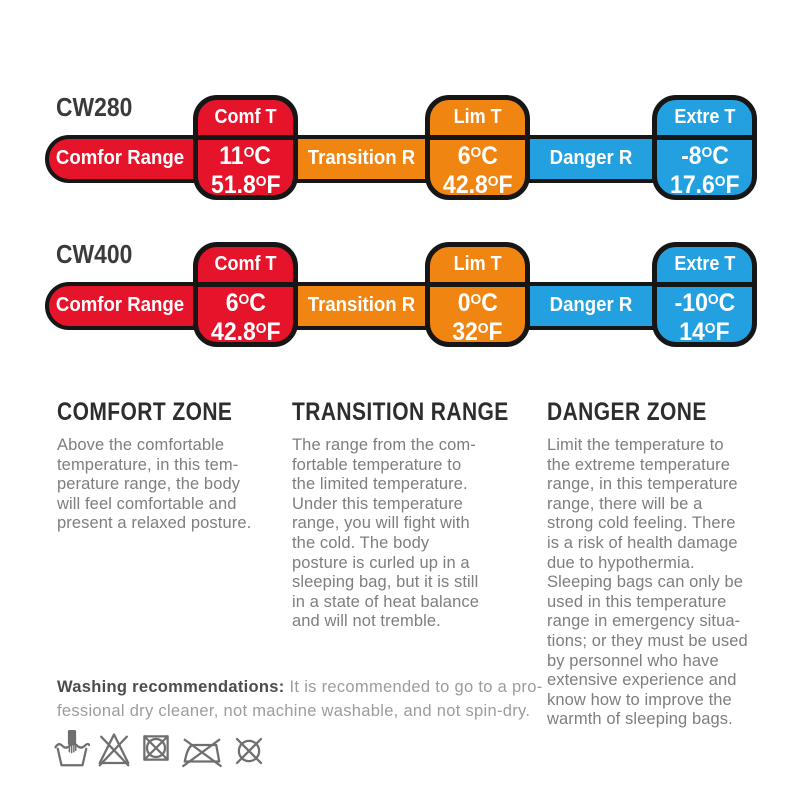 The height and width of the screenshot is (800, 800). I want to click on hand-wash-icon, so click(72, 748).